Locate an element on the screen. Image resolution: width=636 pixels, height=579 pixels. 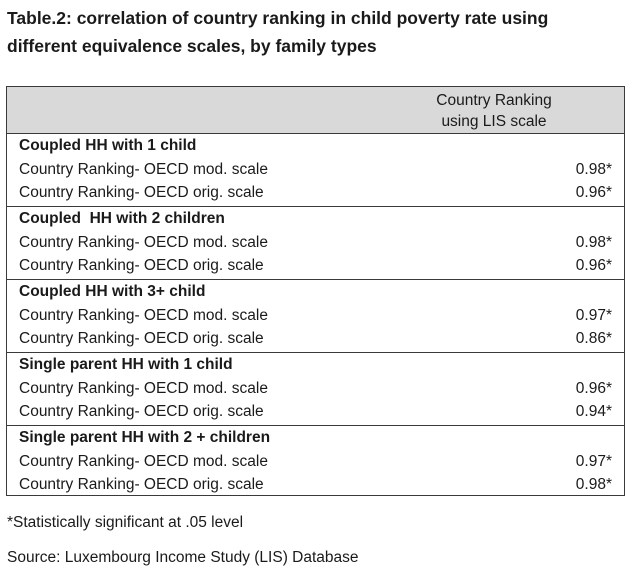
table-row: Country Ranking- OECD orig. scale 0.98* is located at coordinates (315, 485).